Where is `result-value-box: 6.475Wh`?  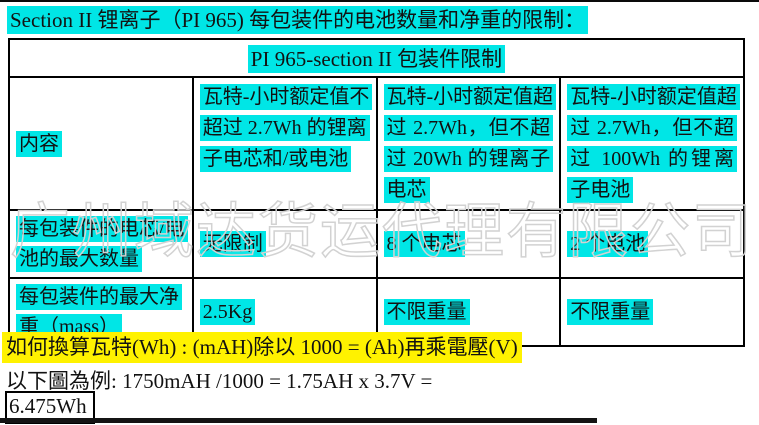
result-value-box: 6.475Wh is located at coordinates (50, 407).